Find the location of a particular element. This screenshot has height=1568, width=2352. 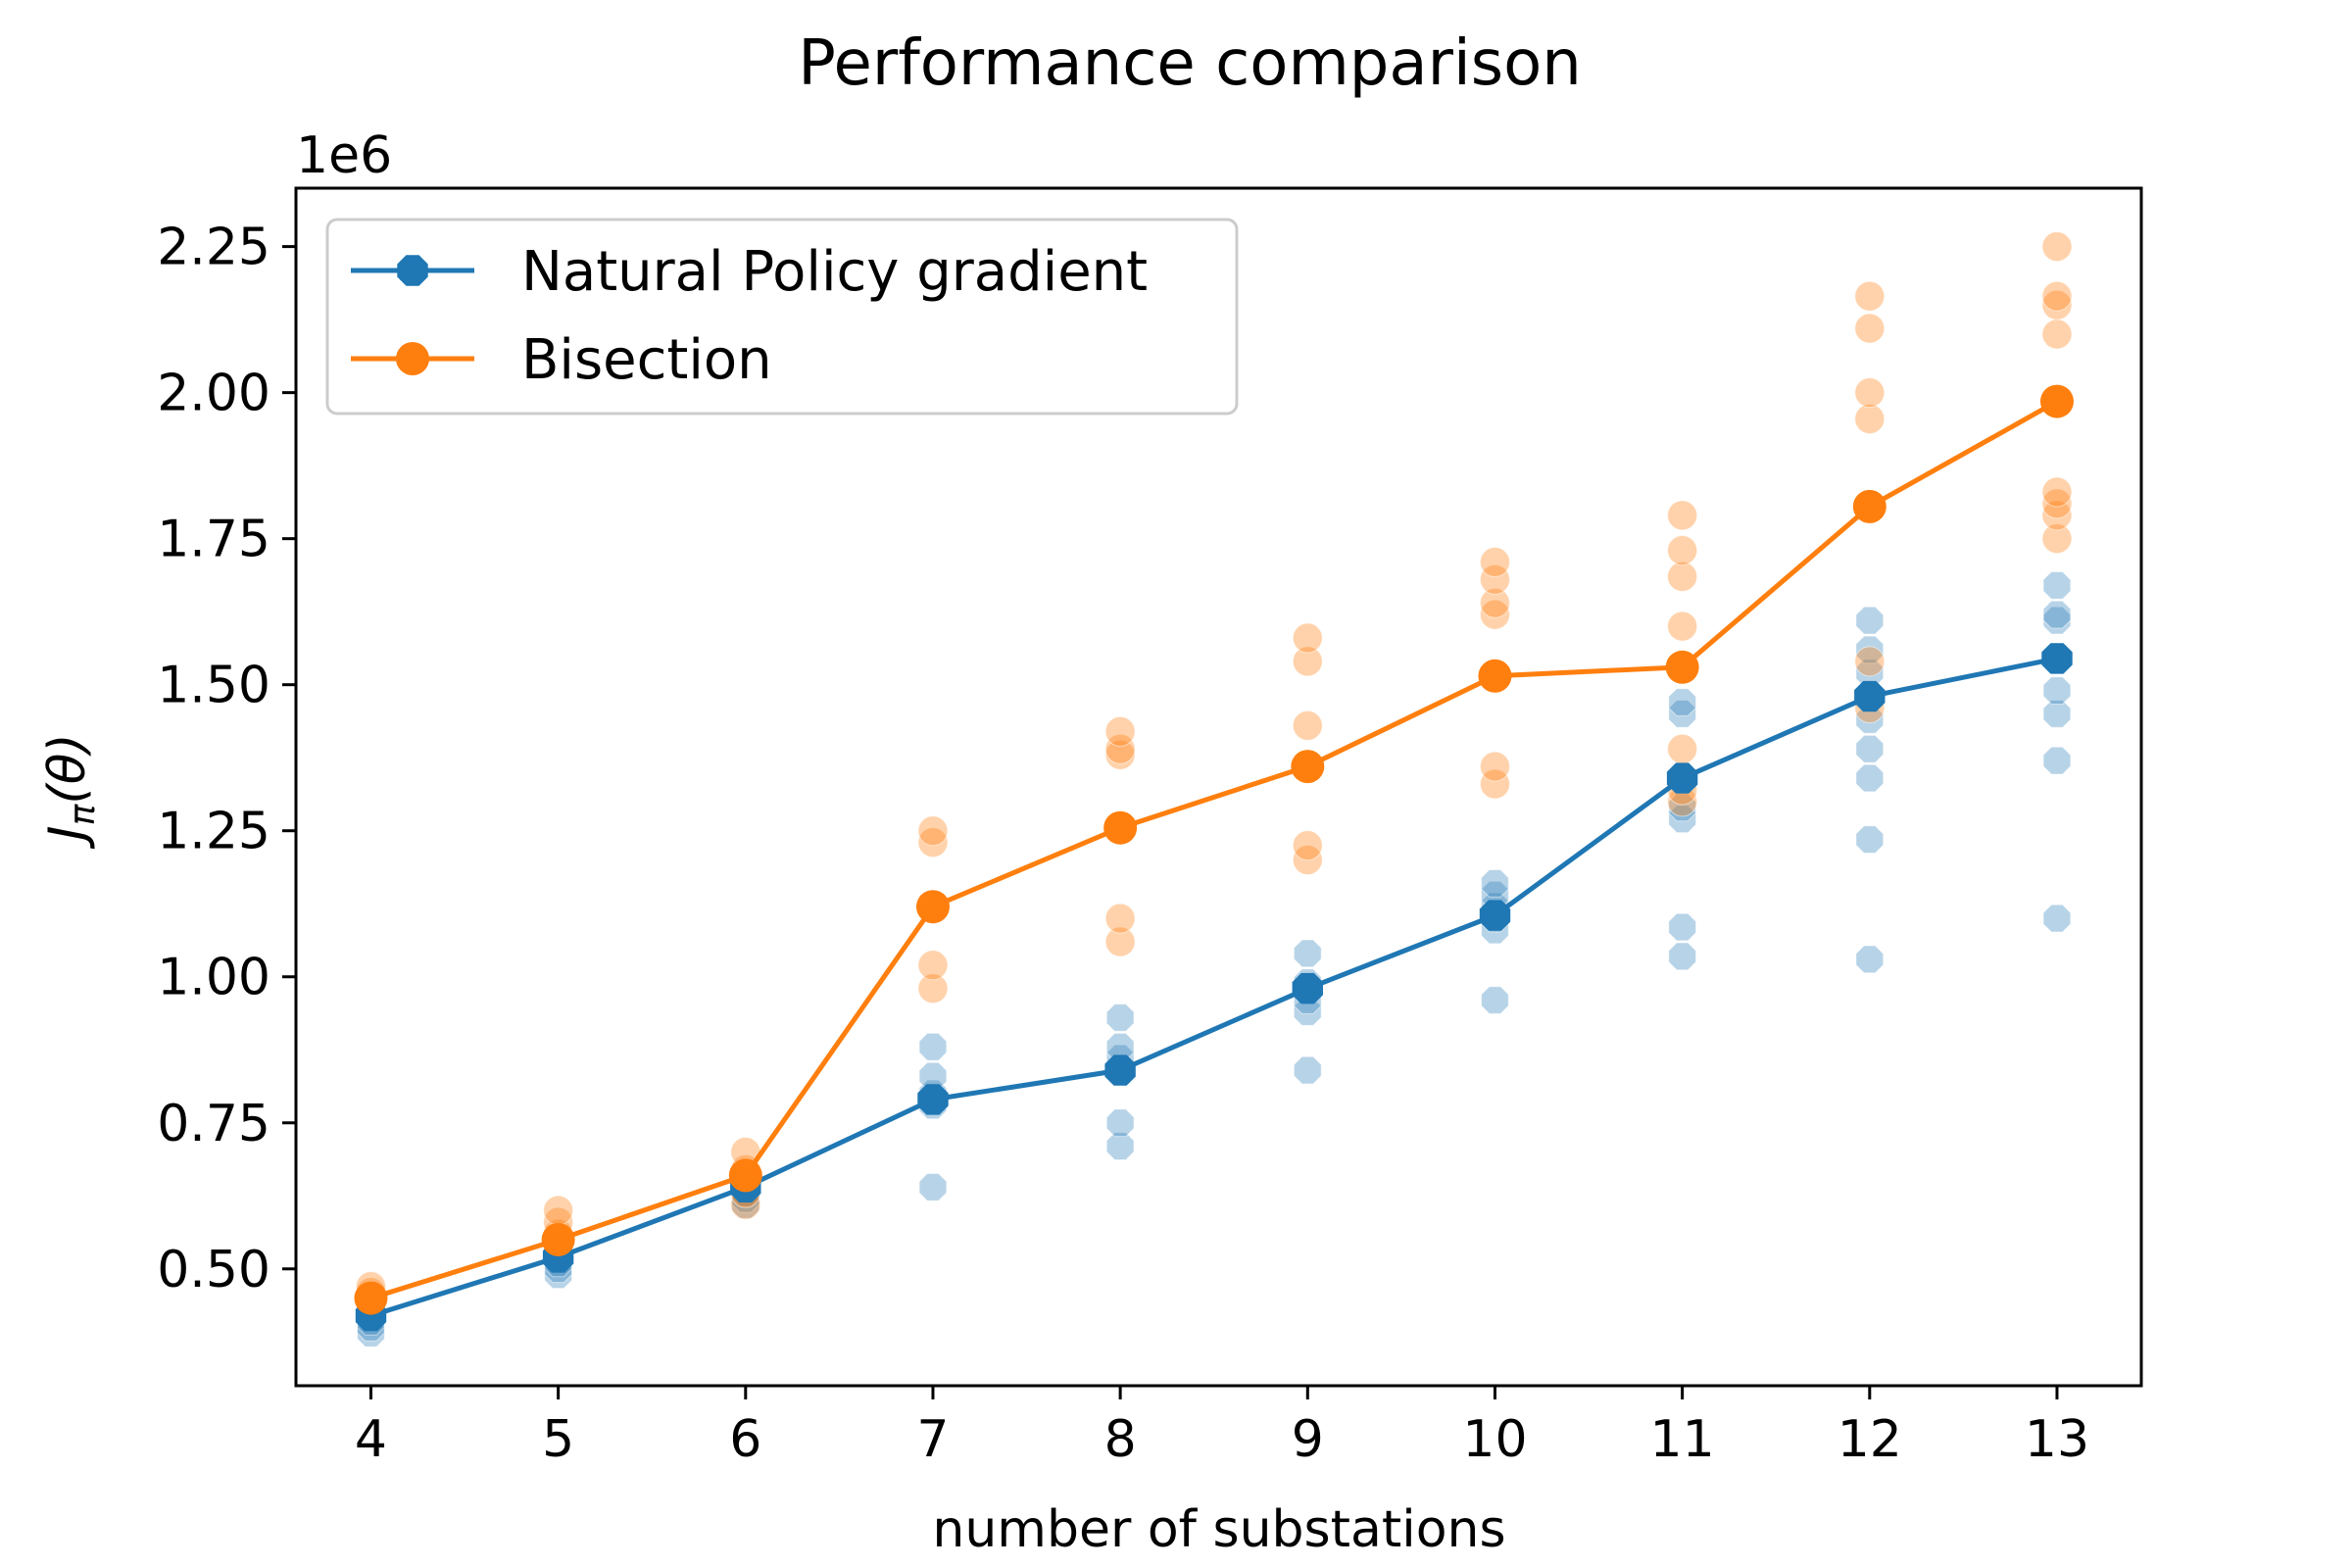

x-tick-label: 13 is located at coordinates (2057, 1439).